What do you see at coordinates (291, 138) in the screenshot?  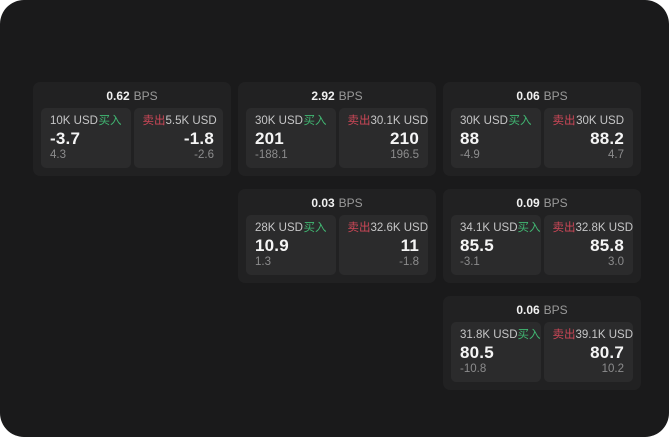 I see `buy-panel: 30K USD 买入 201 -188.1` at bounding box center [291, 138].